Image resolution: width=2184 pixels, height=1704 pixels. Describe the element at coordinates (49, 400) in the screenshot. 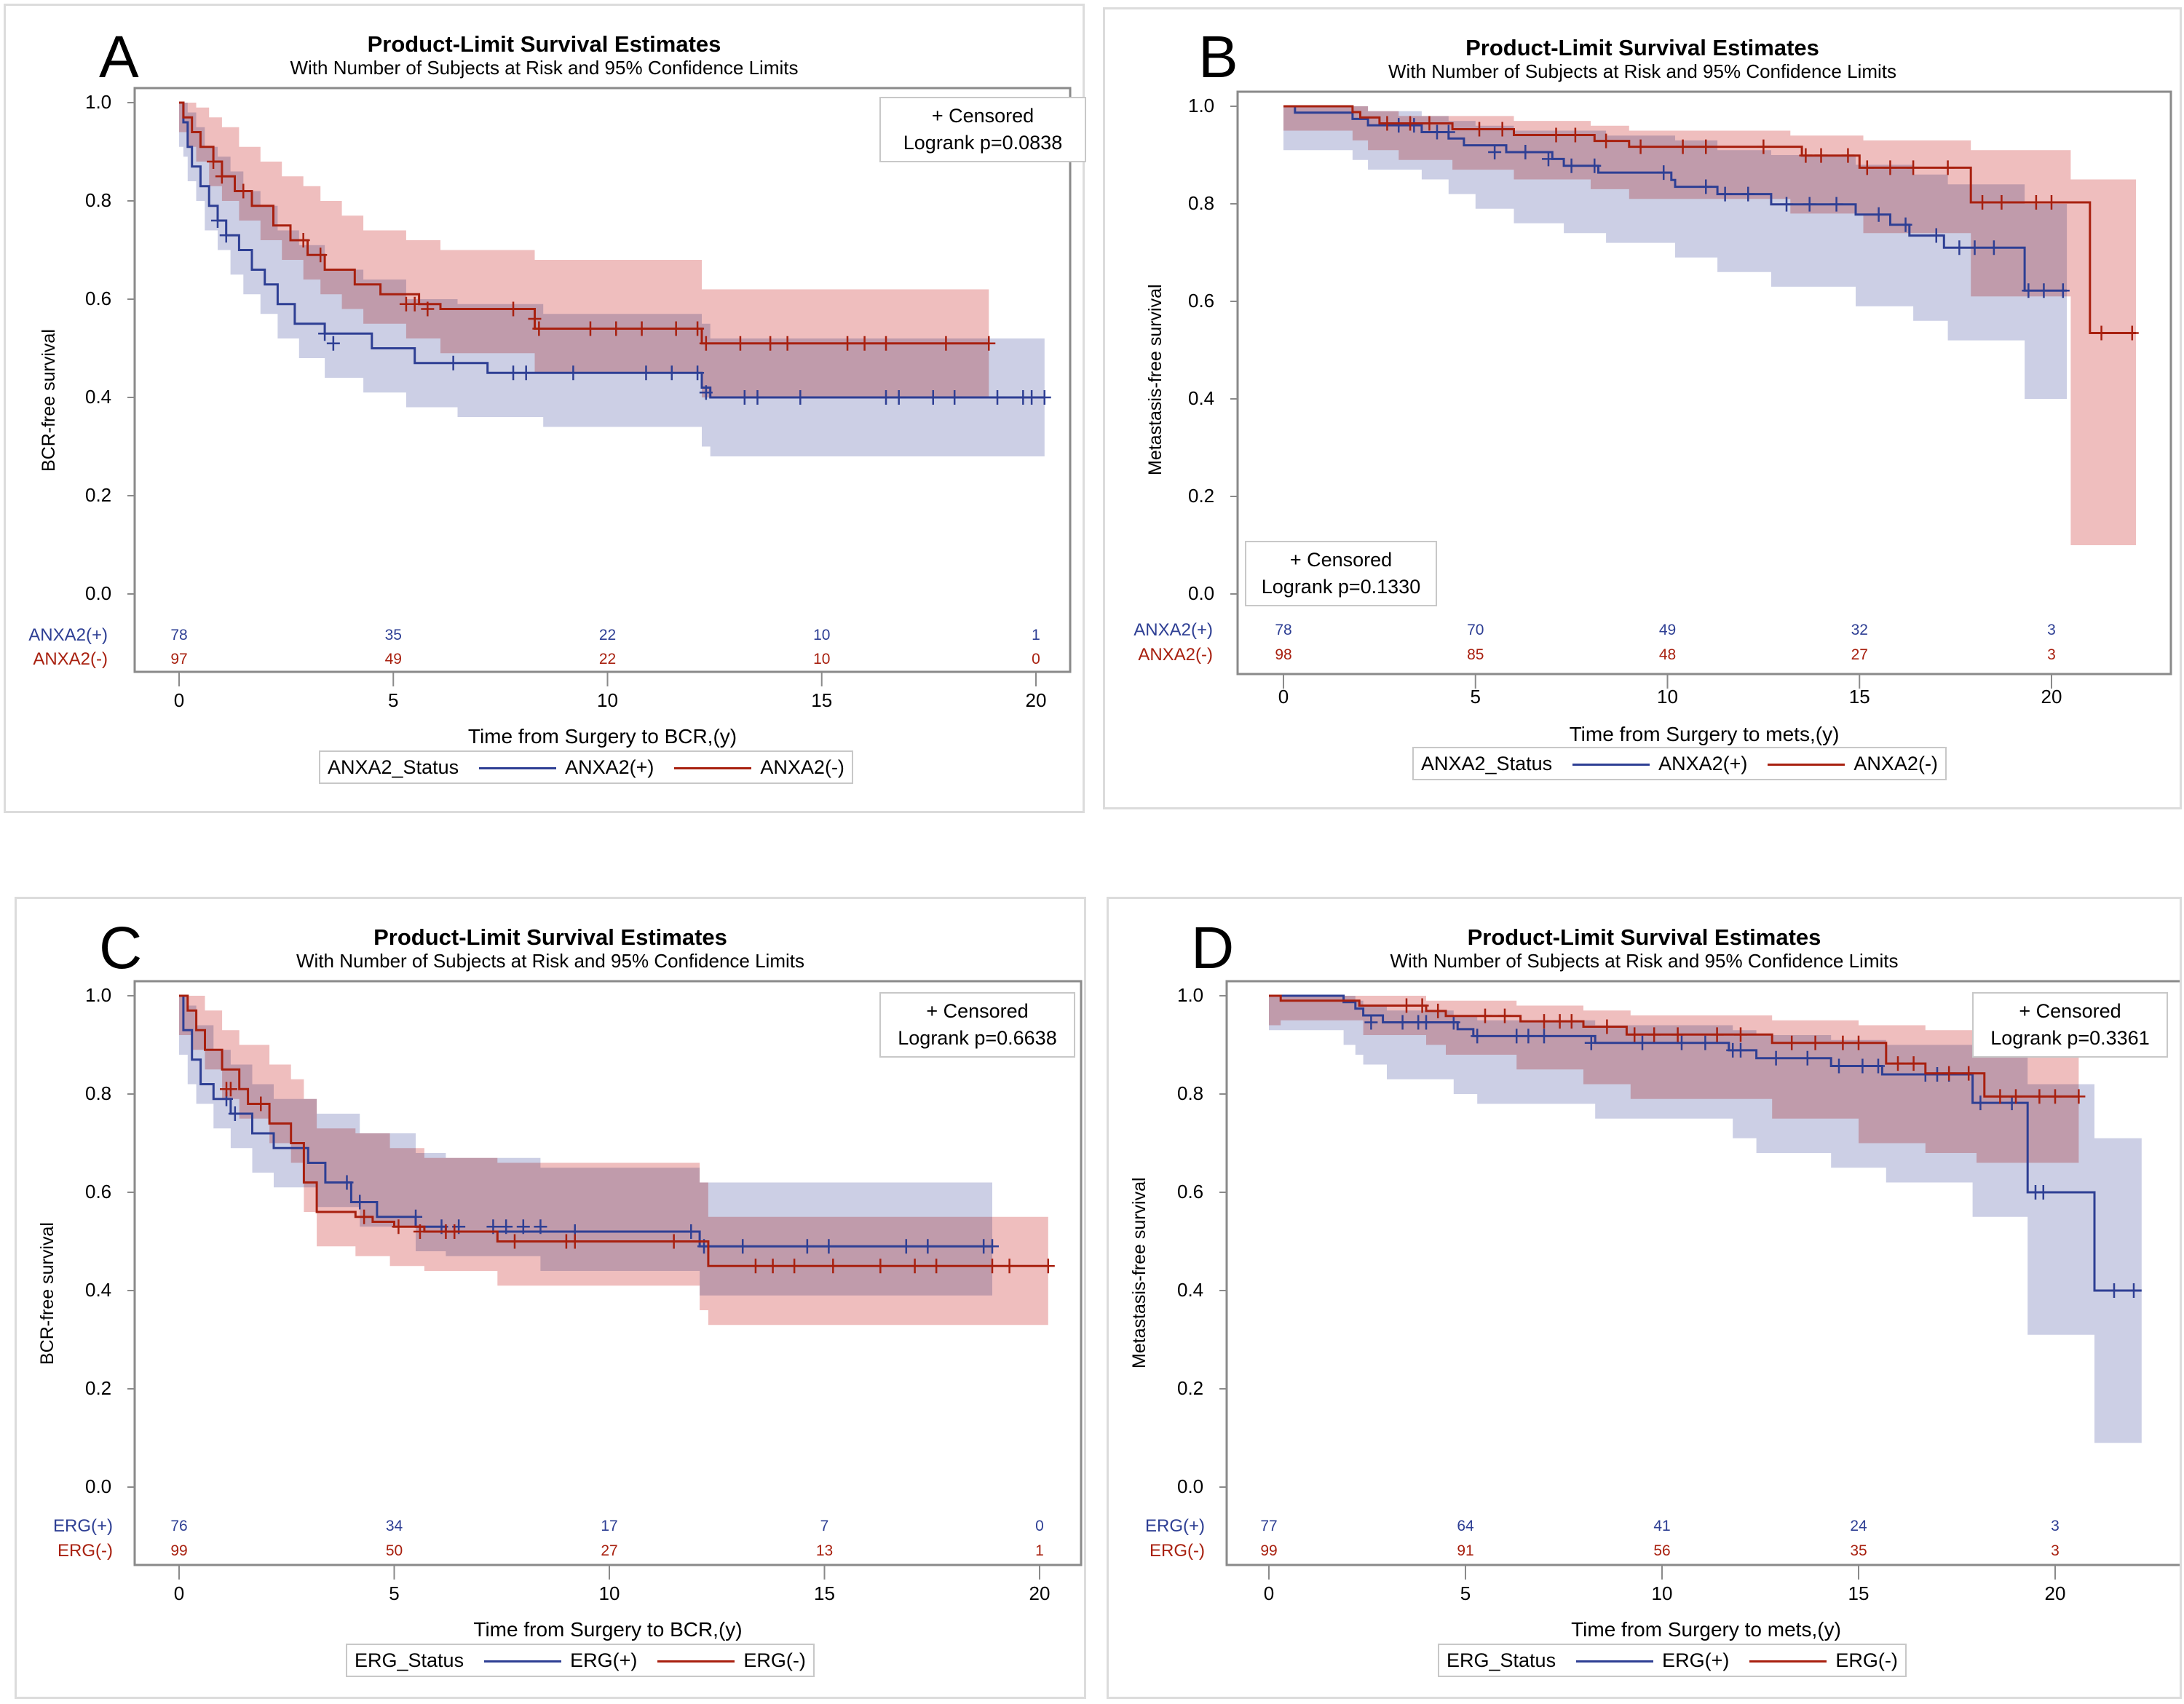

I see `y-axis-label: BCR-free survival` at that location.